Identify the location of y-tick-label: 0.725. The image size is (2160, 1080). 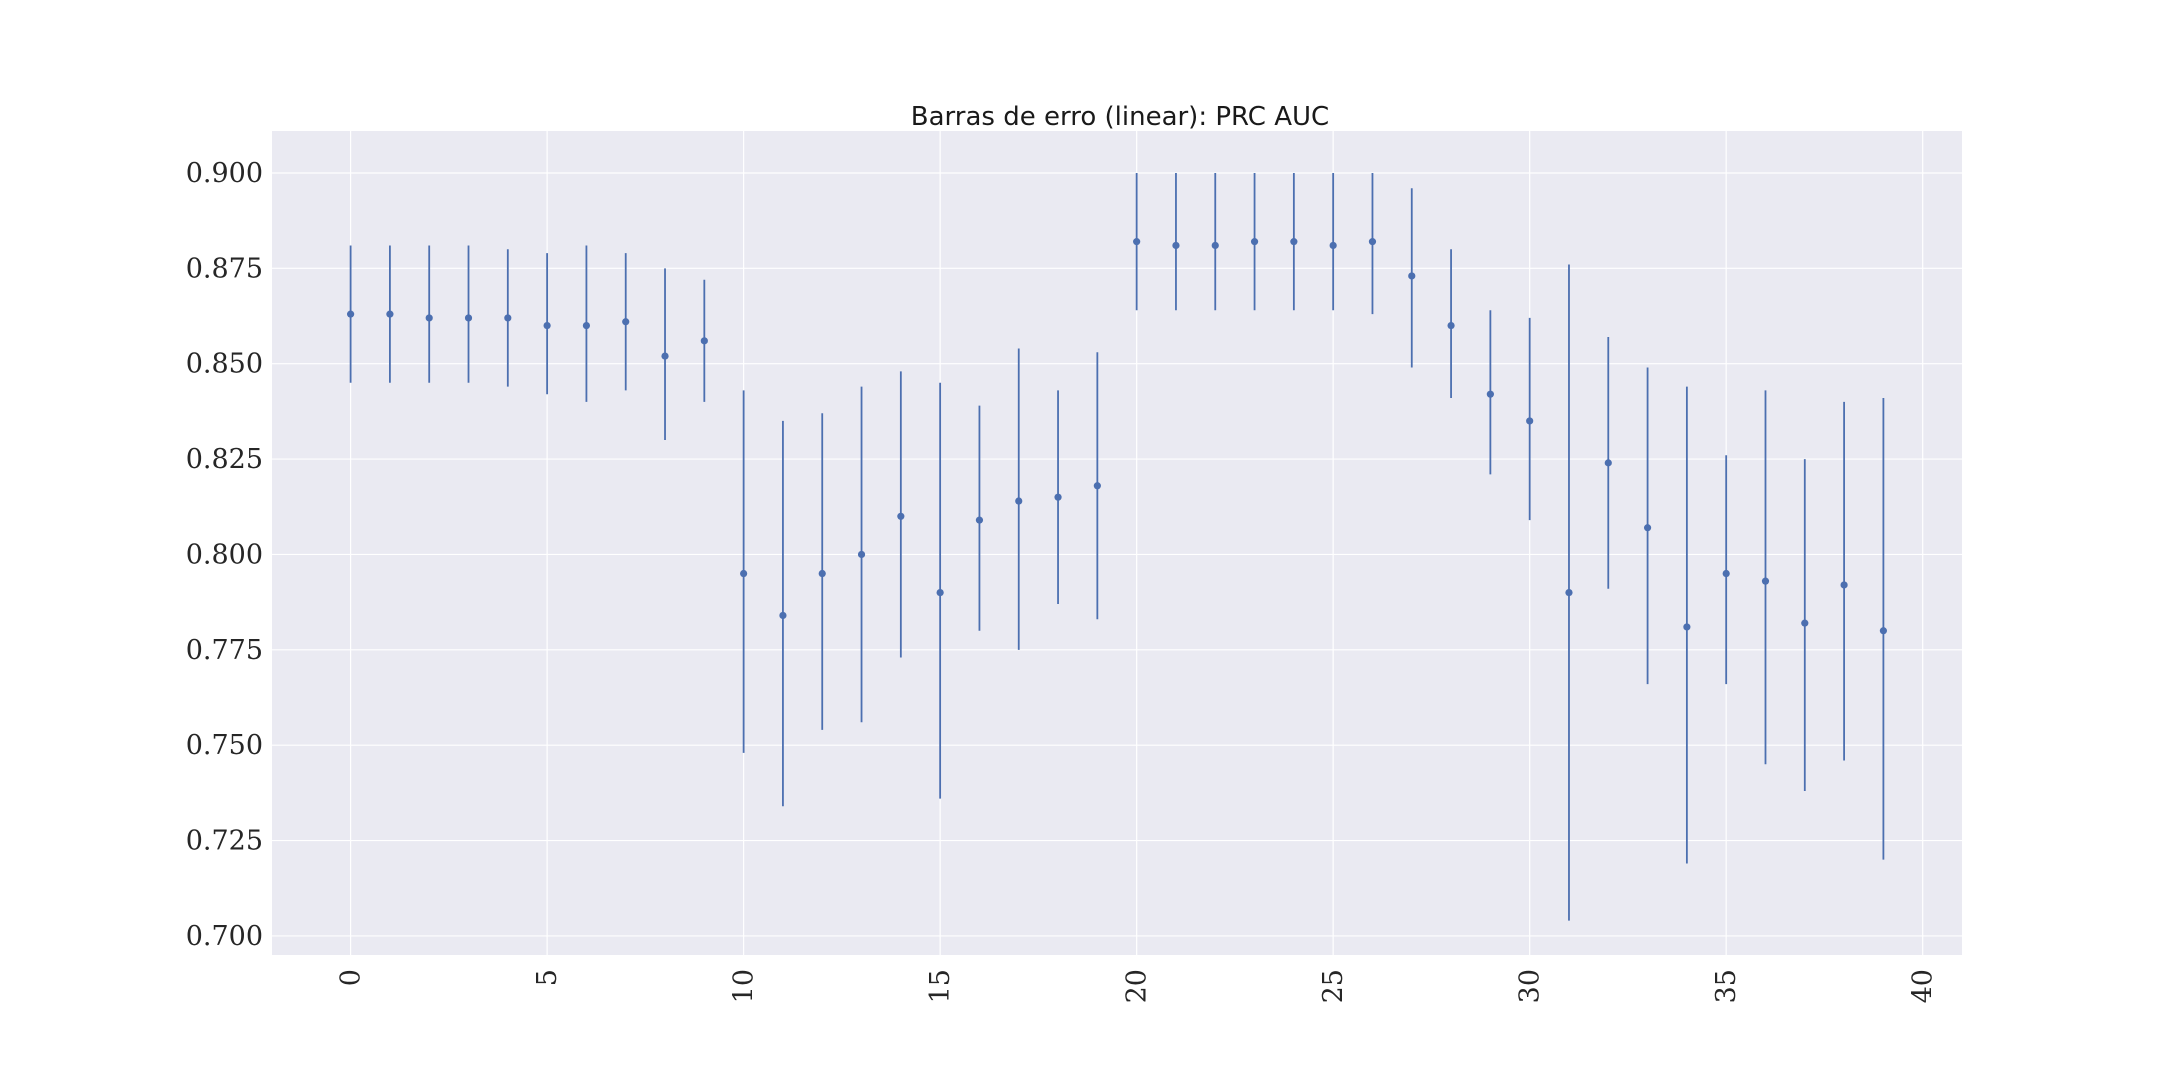
(224, 841).